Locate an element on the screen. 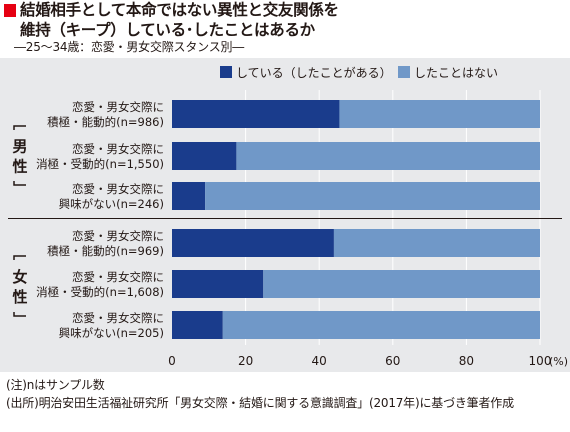 The width and height of the screenshot is (570, 432). category-label-3-line-1: 恋愛・男女交際に is located at coordinates (118, 189).